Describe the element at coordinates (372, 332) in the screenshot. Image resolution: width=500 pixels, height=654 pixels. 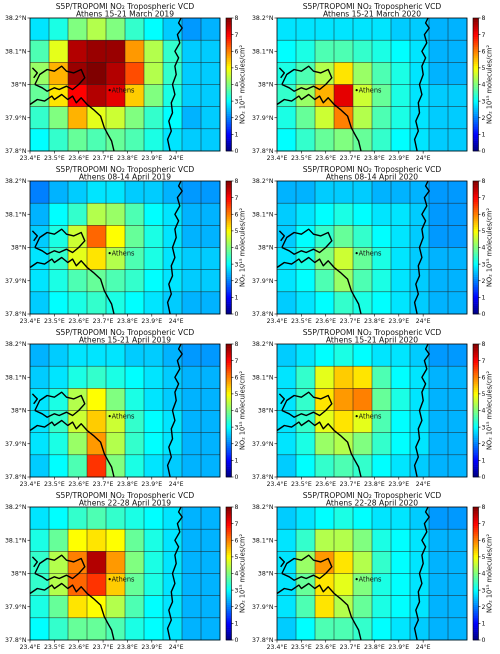
I see `panel-title: S5P/TROPOMI NO₂ Tropospheric VCD` at that location.